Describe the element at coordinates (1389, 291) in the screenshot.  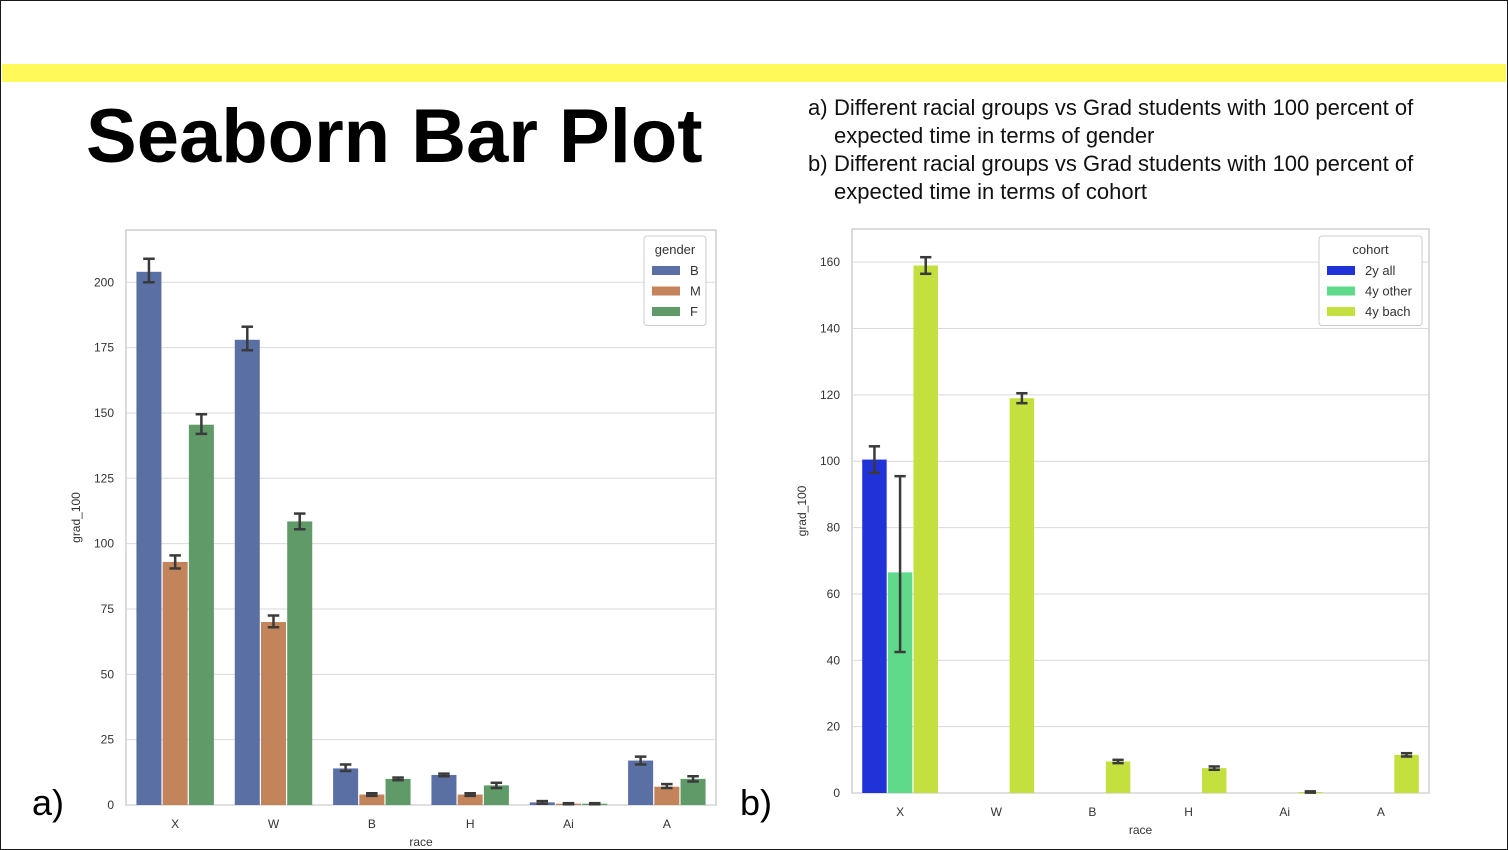
I see `legend-label: 4y other` at that location.